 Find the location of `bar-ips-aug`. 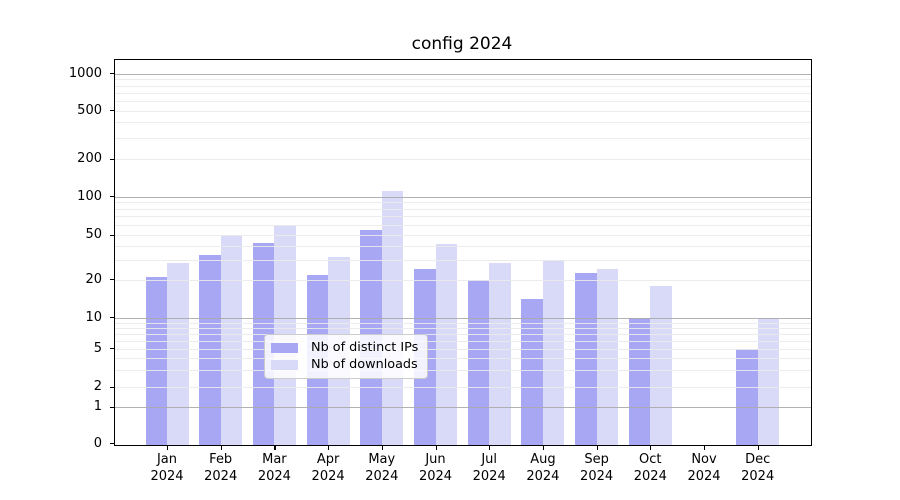

bar-ips-aug is located at coordinates (532, 372).